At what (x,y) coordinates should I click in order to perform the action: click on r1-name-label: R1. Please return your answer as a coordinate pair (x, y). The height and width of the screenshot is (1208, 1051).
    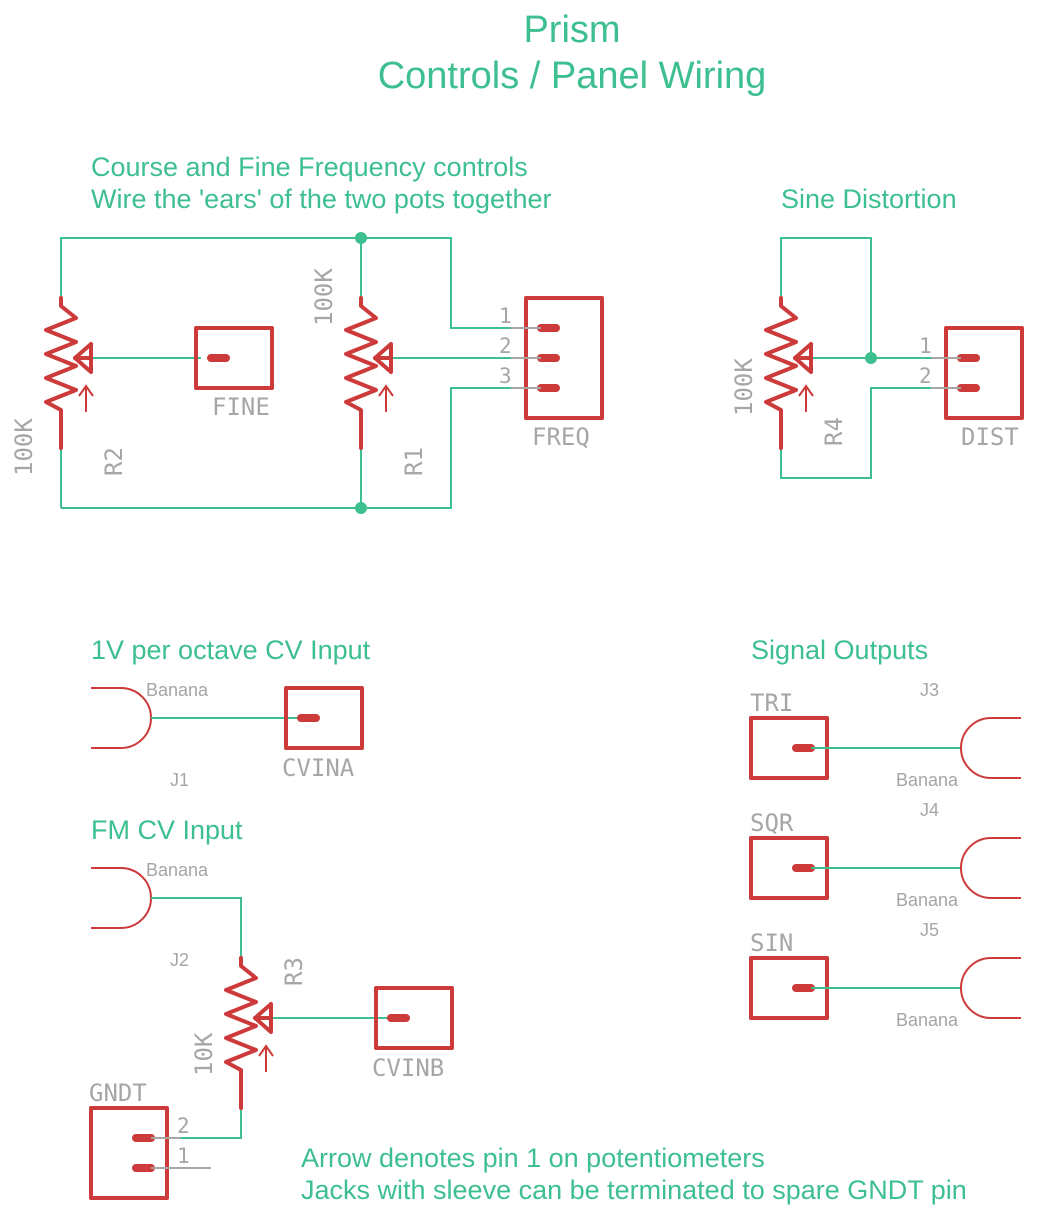
    Looking at the image, I should click on (414, 461).